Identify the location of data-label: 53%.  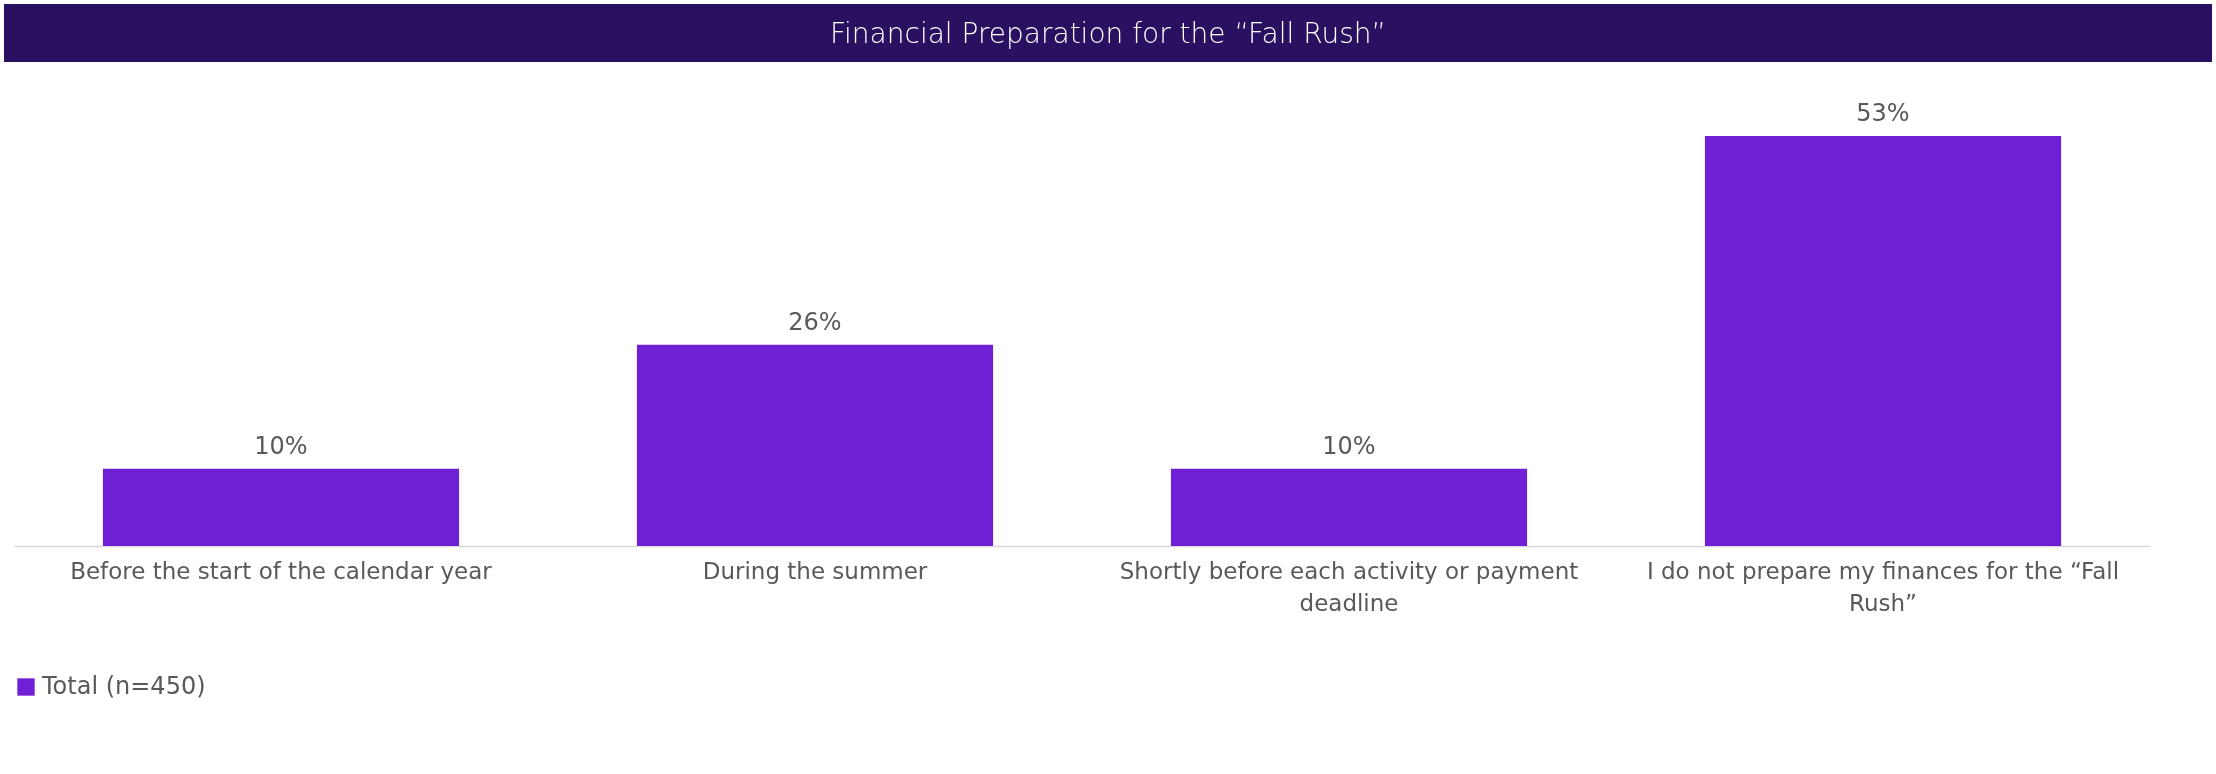
(1883, 113).